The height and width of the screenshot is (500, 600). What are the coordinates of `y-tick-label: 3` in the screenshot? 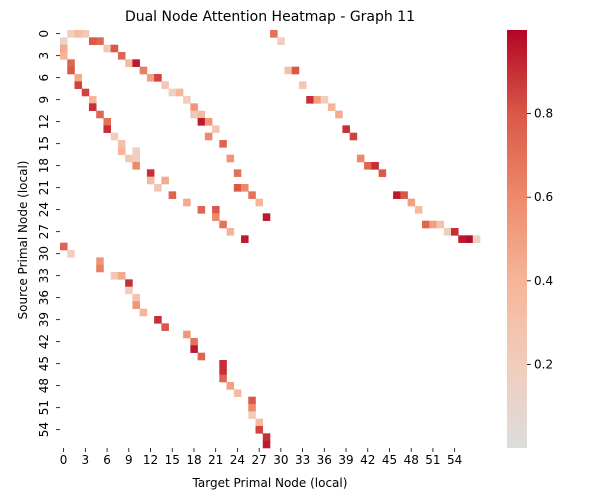 It's located at (44, 56).